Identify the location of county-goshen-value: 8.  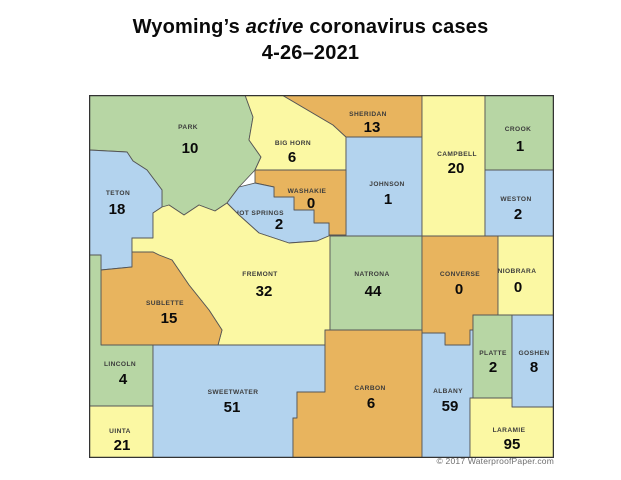
(534, 367).